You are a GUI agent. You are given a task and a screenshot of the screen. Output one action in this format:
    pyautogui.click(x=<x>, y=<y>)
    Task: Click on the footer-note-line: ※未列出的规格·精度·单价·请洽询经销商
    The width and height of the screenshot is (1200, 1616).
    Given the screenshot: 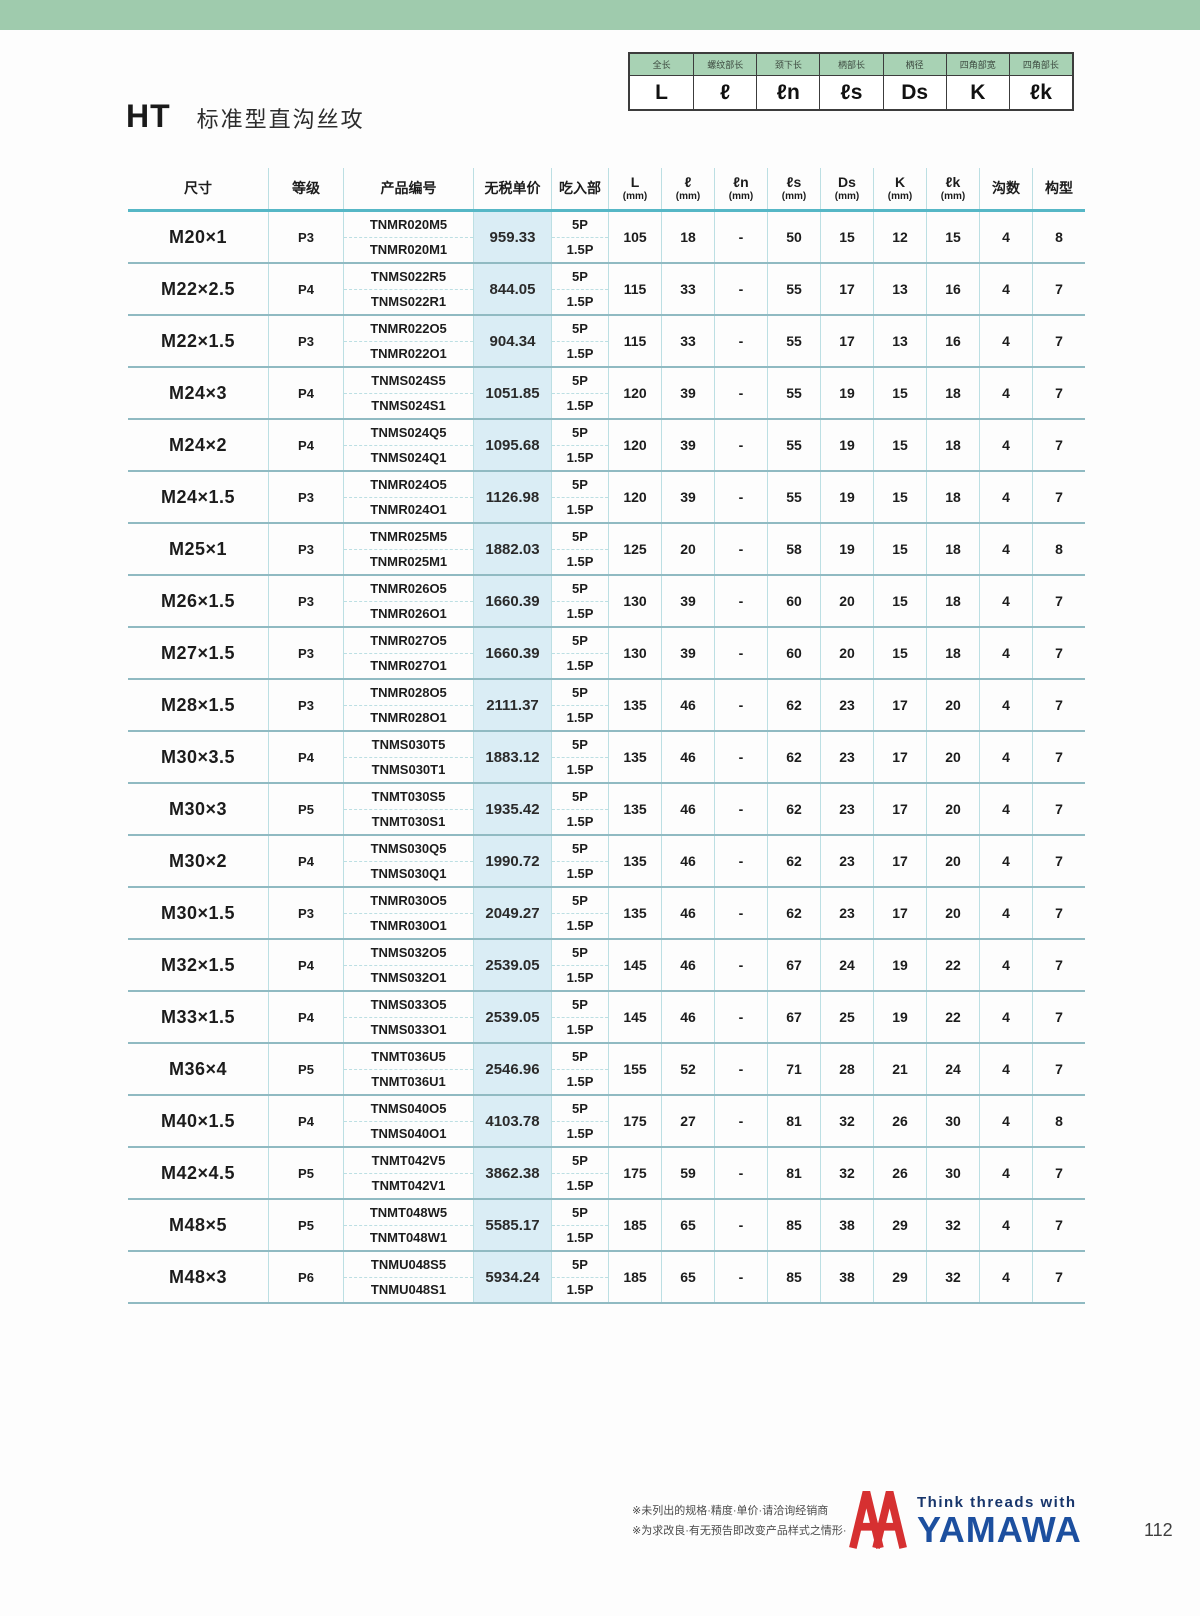 What is the action you would take?
    pyautogui.click(x=730, y=1511)
    